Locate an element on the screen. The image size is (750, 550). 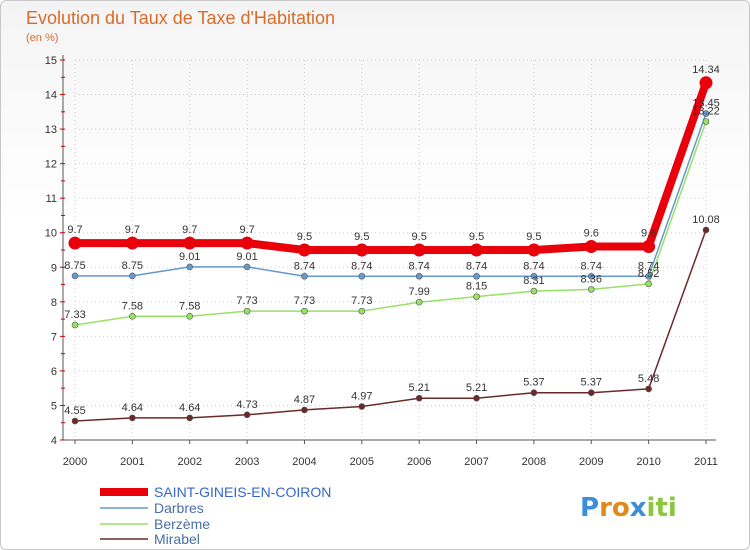
legend-label: Darbres is located at coordinates (179, 508).